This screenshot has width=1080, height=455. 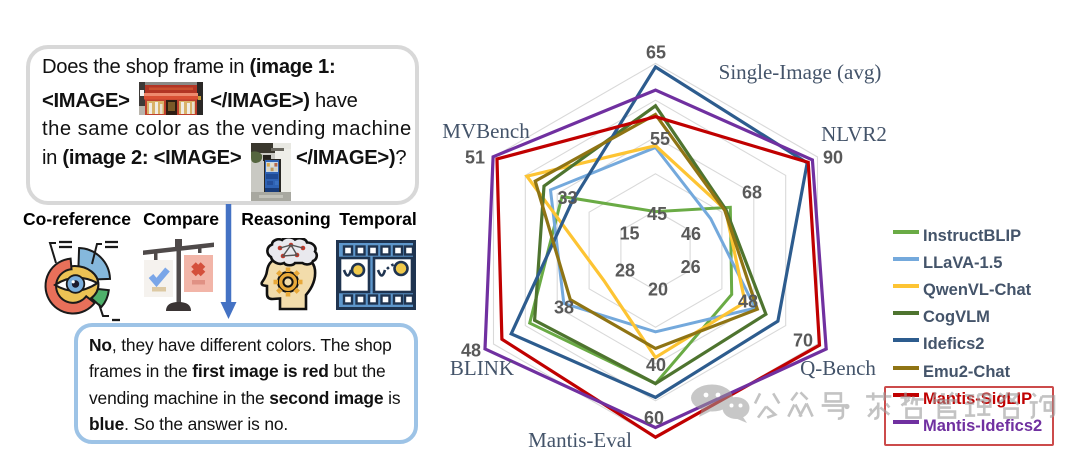 What do you see at coordinates (658, 290) in the screenshot?
I see `svg-text: 20` at bounding box center [658, 290].